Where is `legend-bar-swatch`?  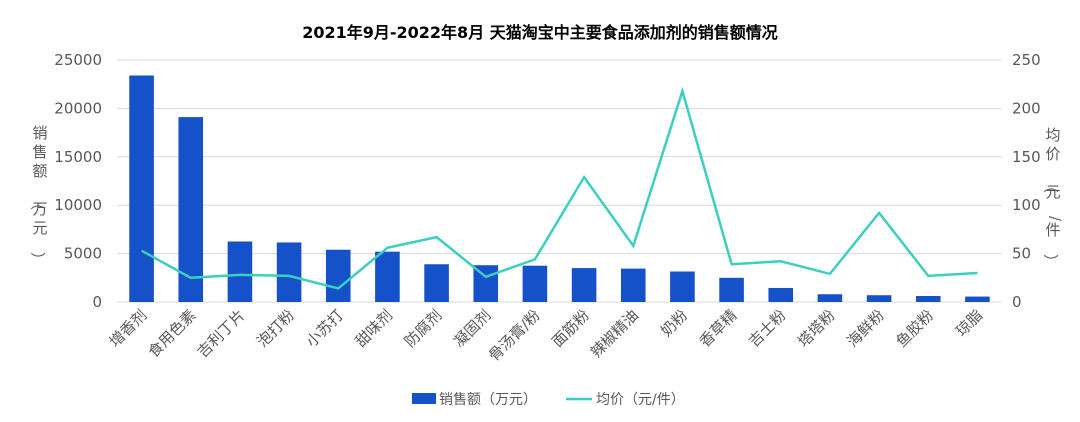 legend-bar-swatch is located at coordinates (424, 398).